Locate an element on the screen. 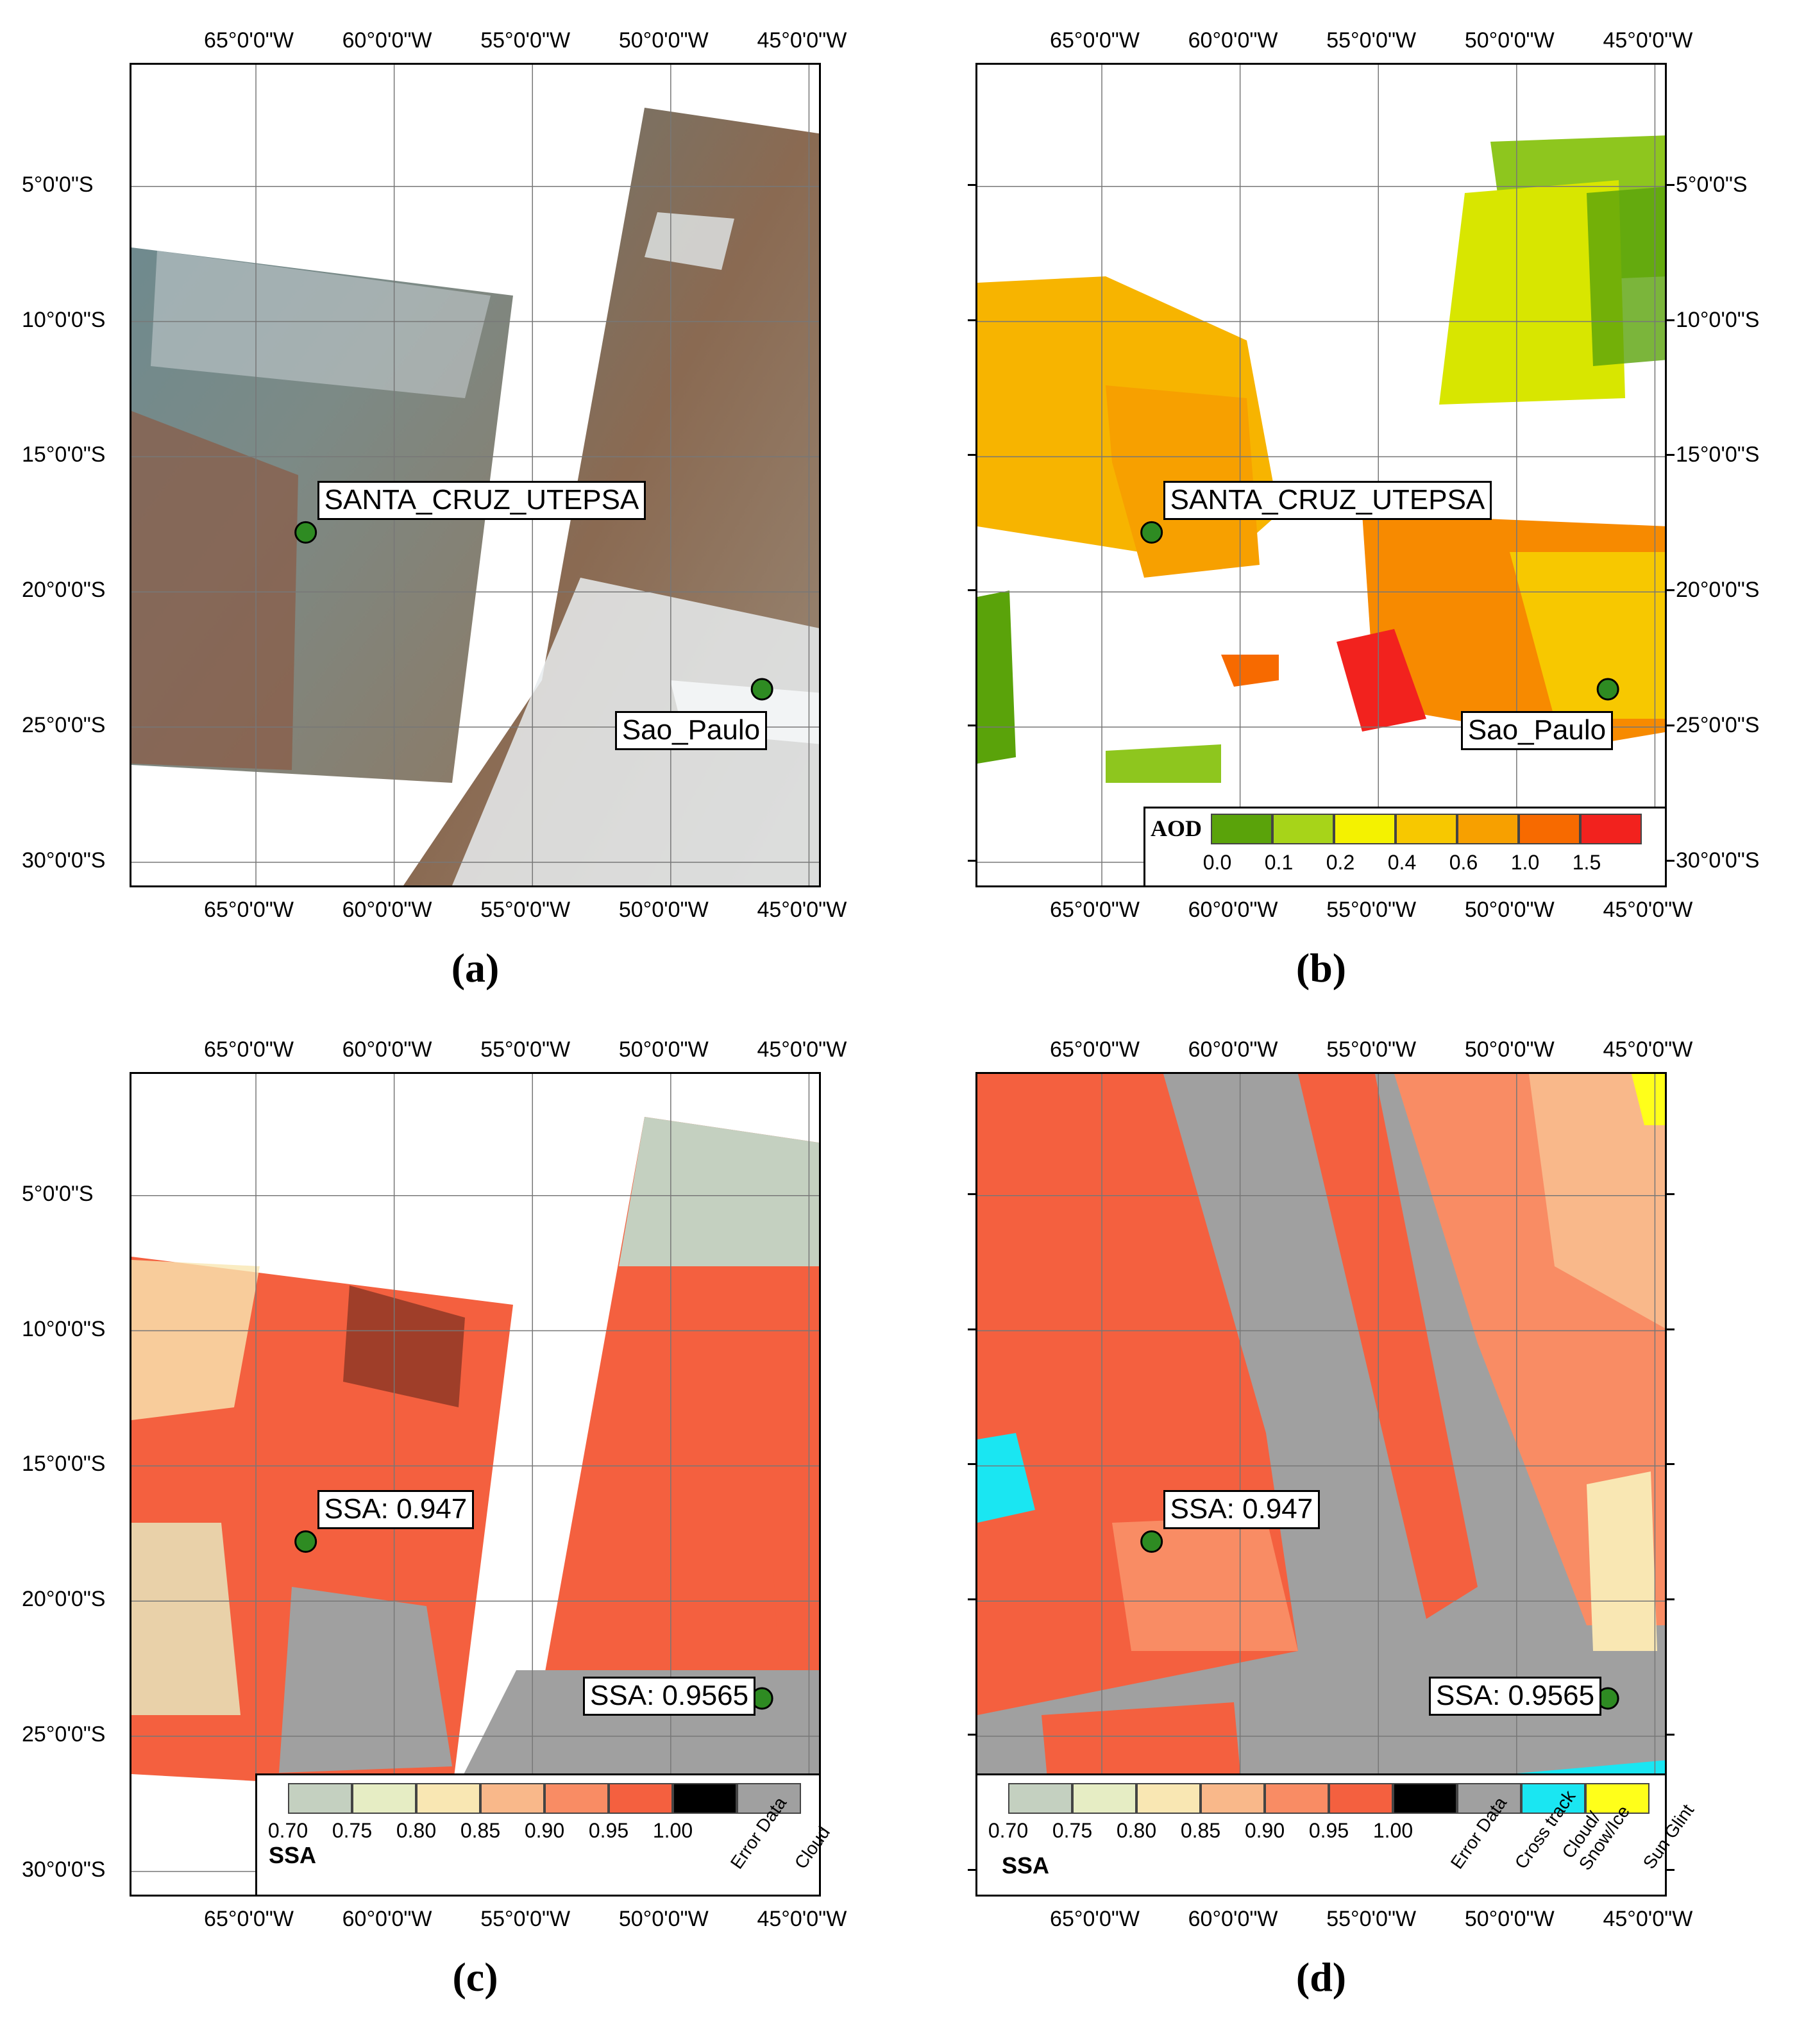 The width and height of the screenshot is (1797, 2044). legend-tick-label: 0.90 is located at coordinates (544, 1831).